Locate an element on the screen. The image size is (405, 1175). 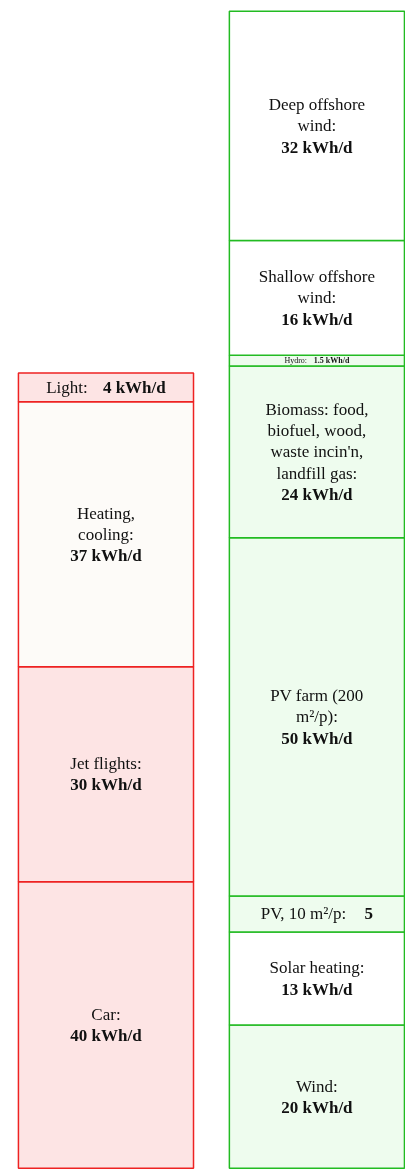
series-label: Light: is located at coordinates (67, 387).